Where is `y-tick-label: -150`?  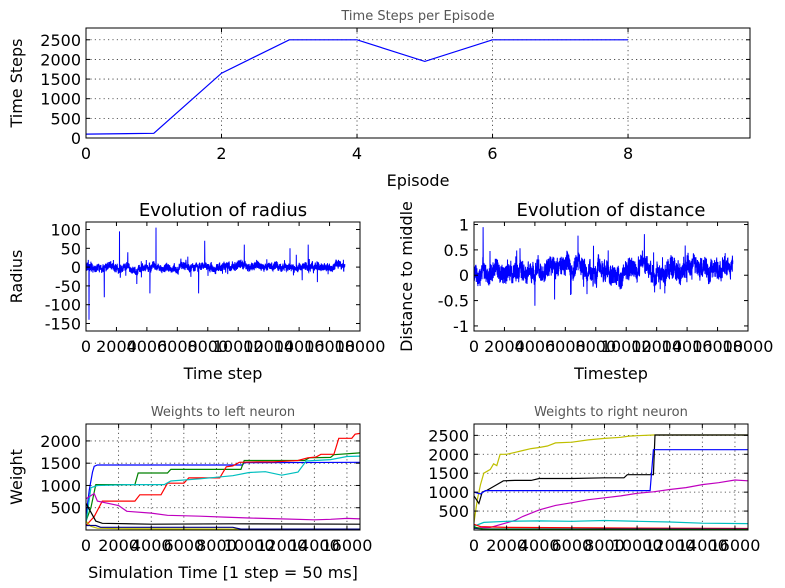 y-tick-label: -150 is located at coordinates (63, 323).